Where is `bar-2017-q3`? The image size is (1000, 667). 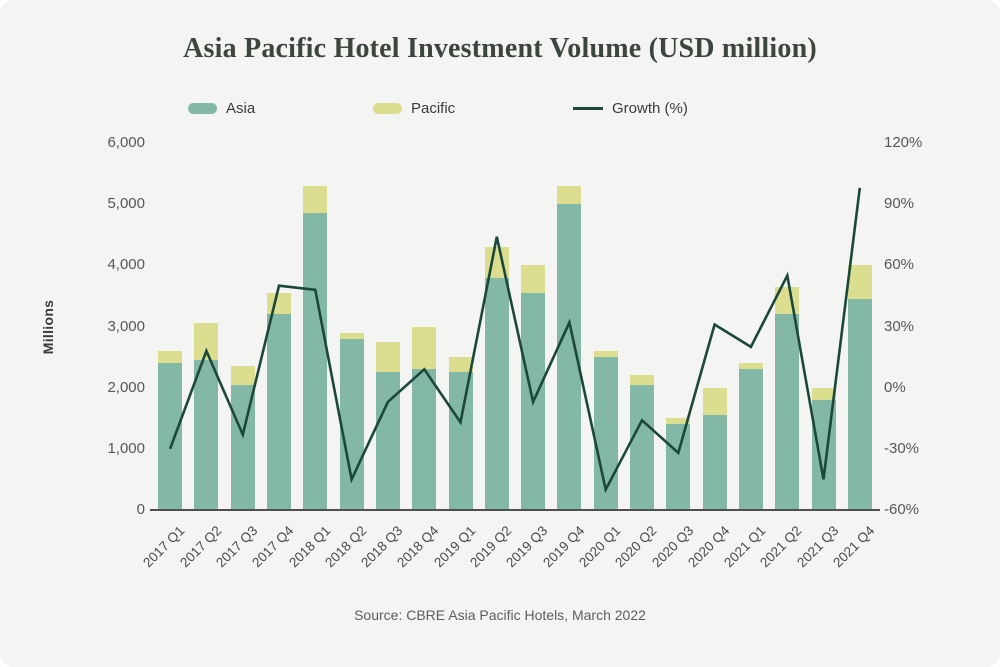 bar-2017-q3 is located at coordinates (242, 326).